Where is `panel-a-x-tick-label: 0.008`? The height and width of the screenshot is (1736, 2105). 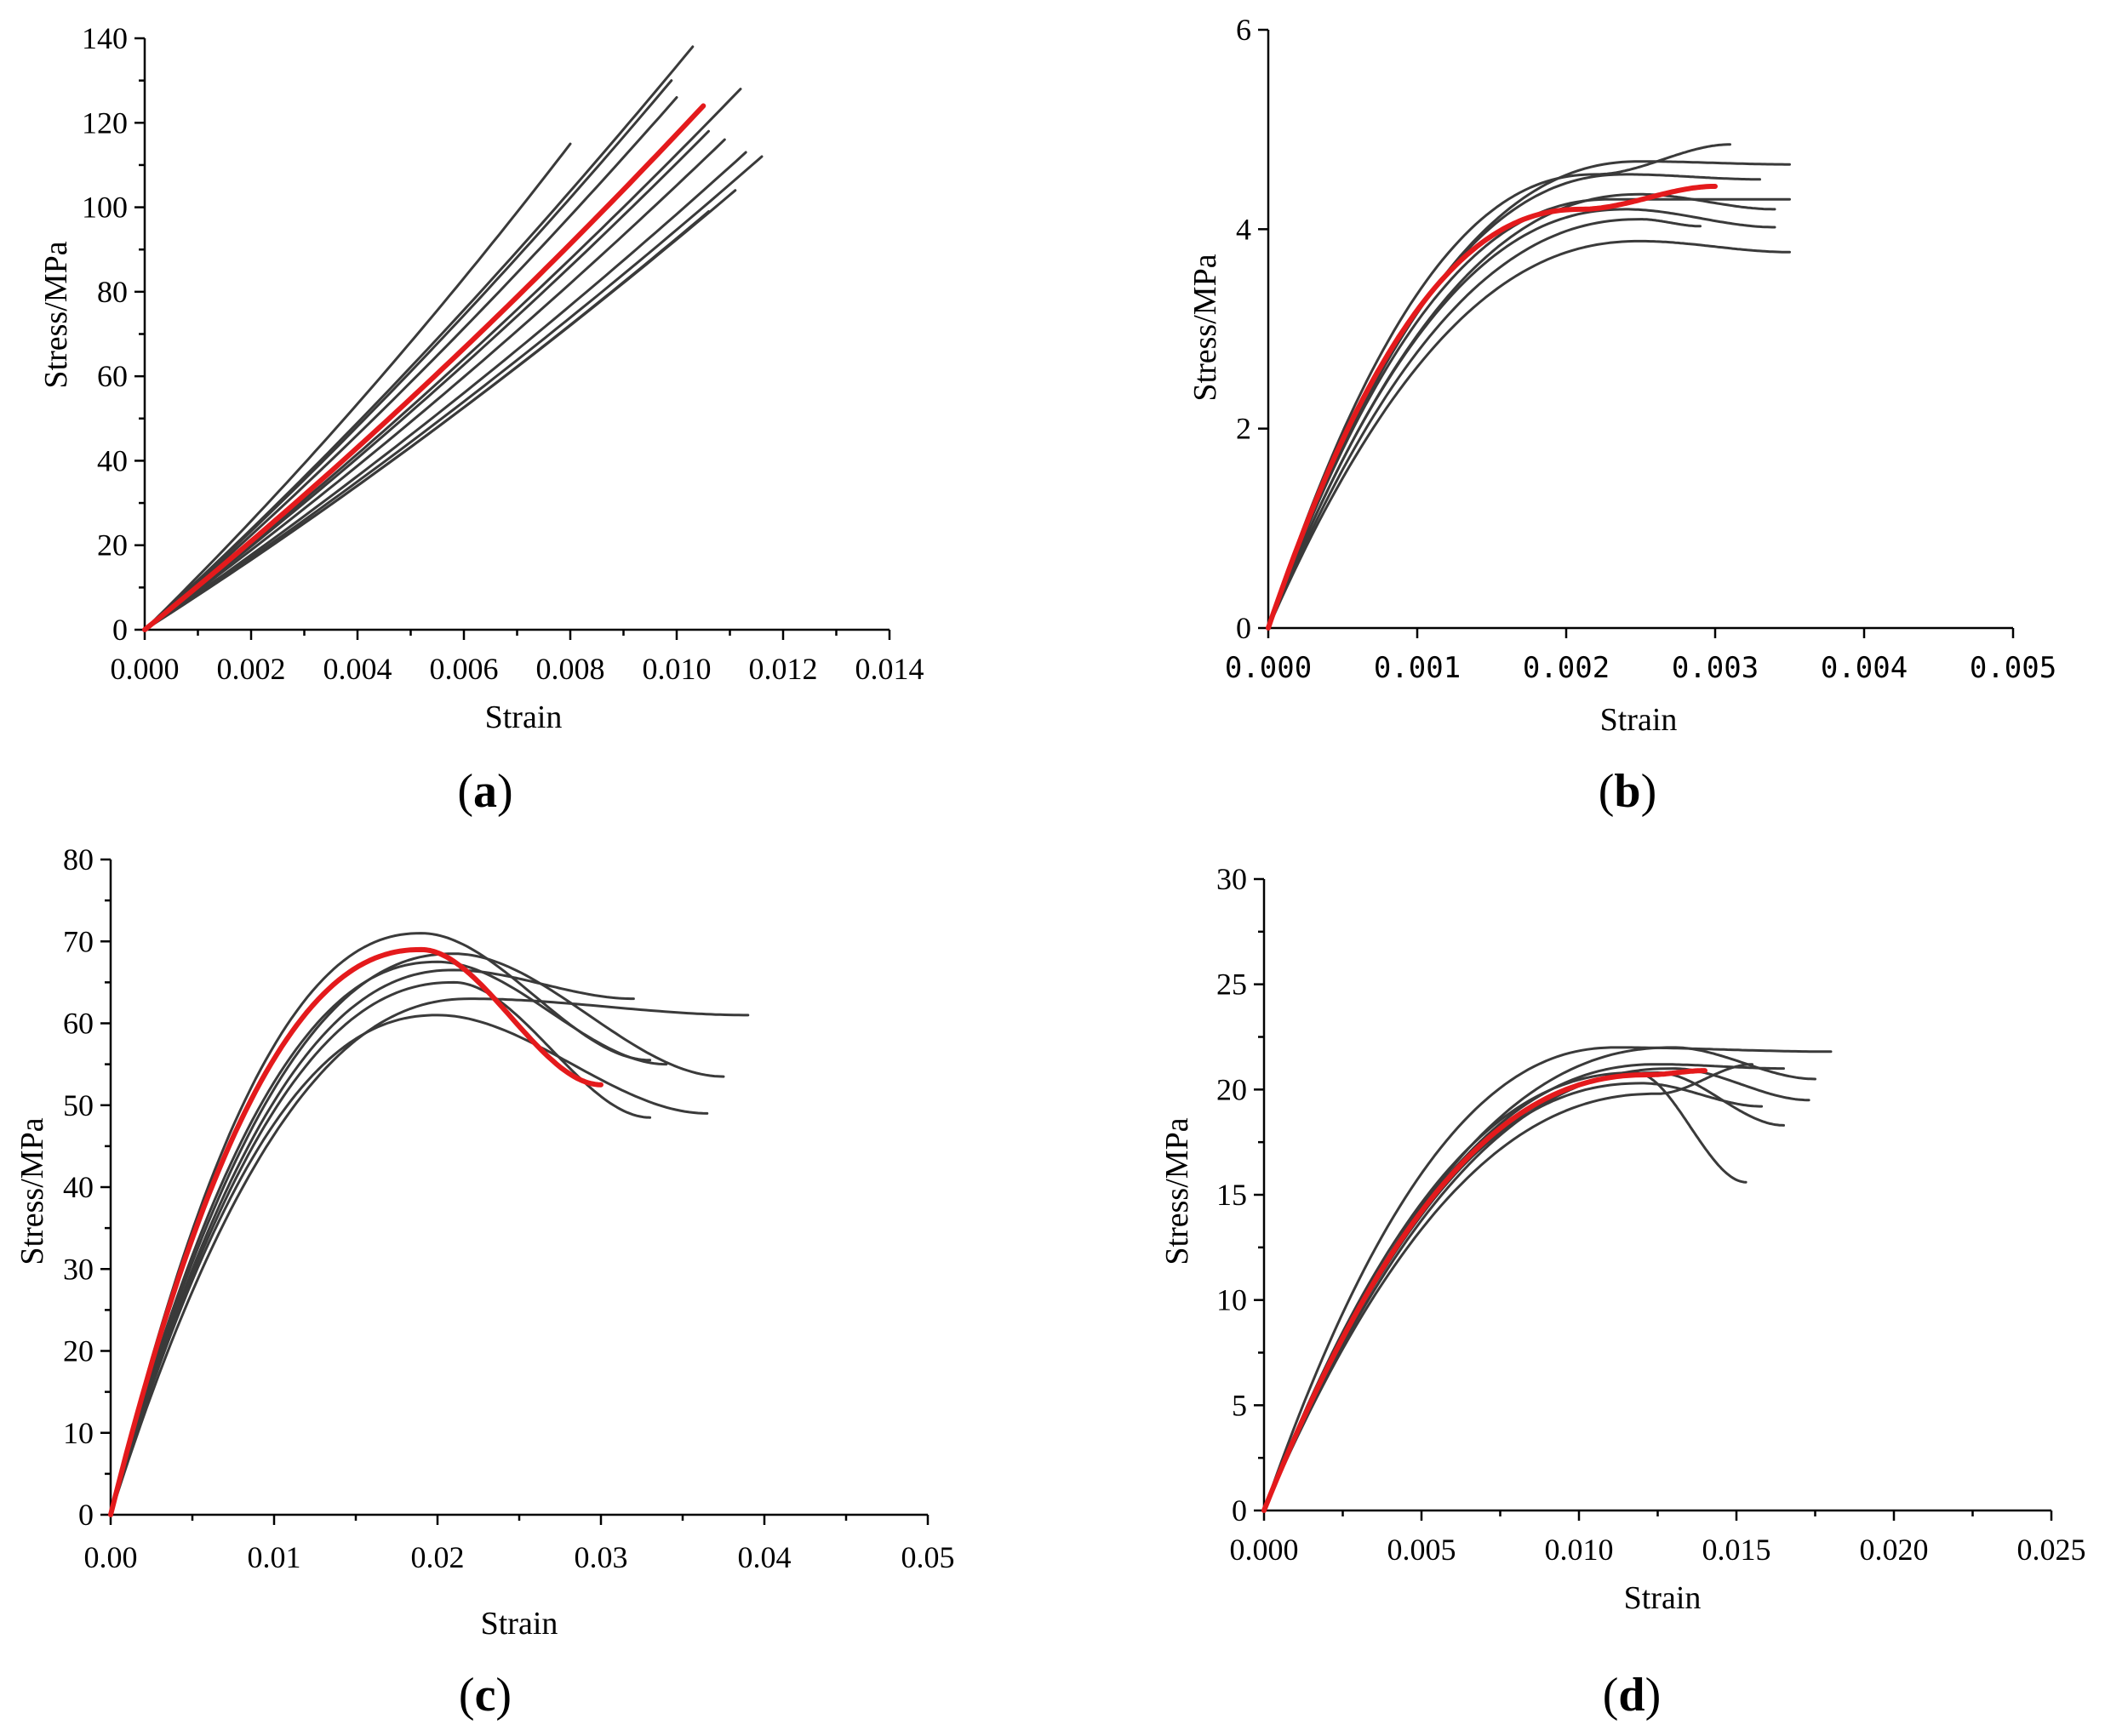 panel-a-x-tick-label: 0.008 is located at coordinates (570, 669).